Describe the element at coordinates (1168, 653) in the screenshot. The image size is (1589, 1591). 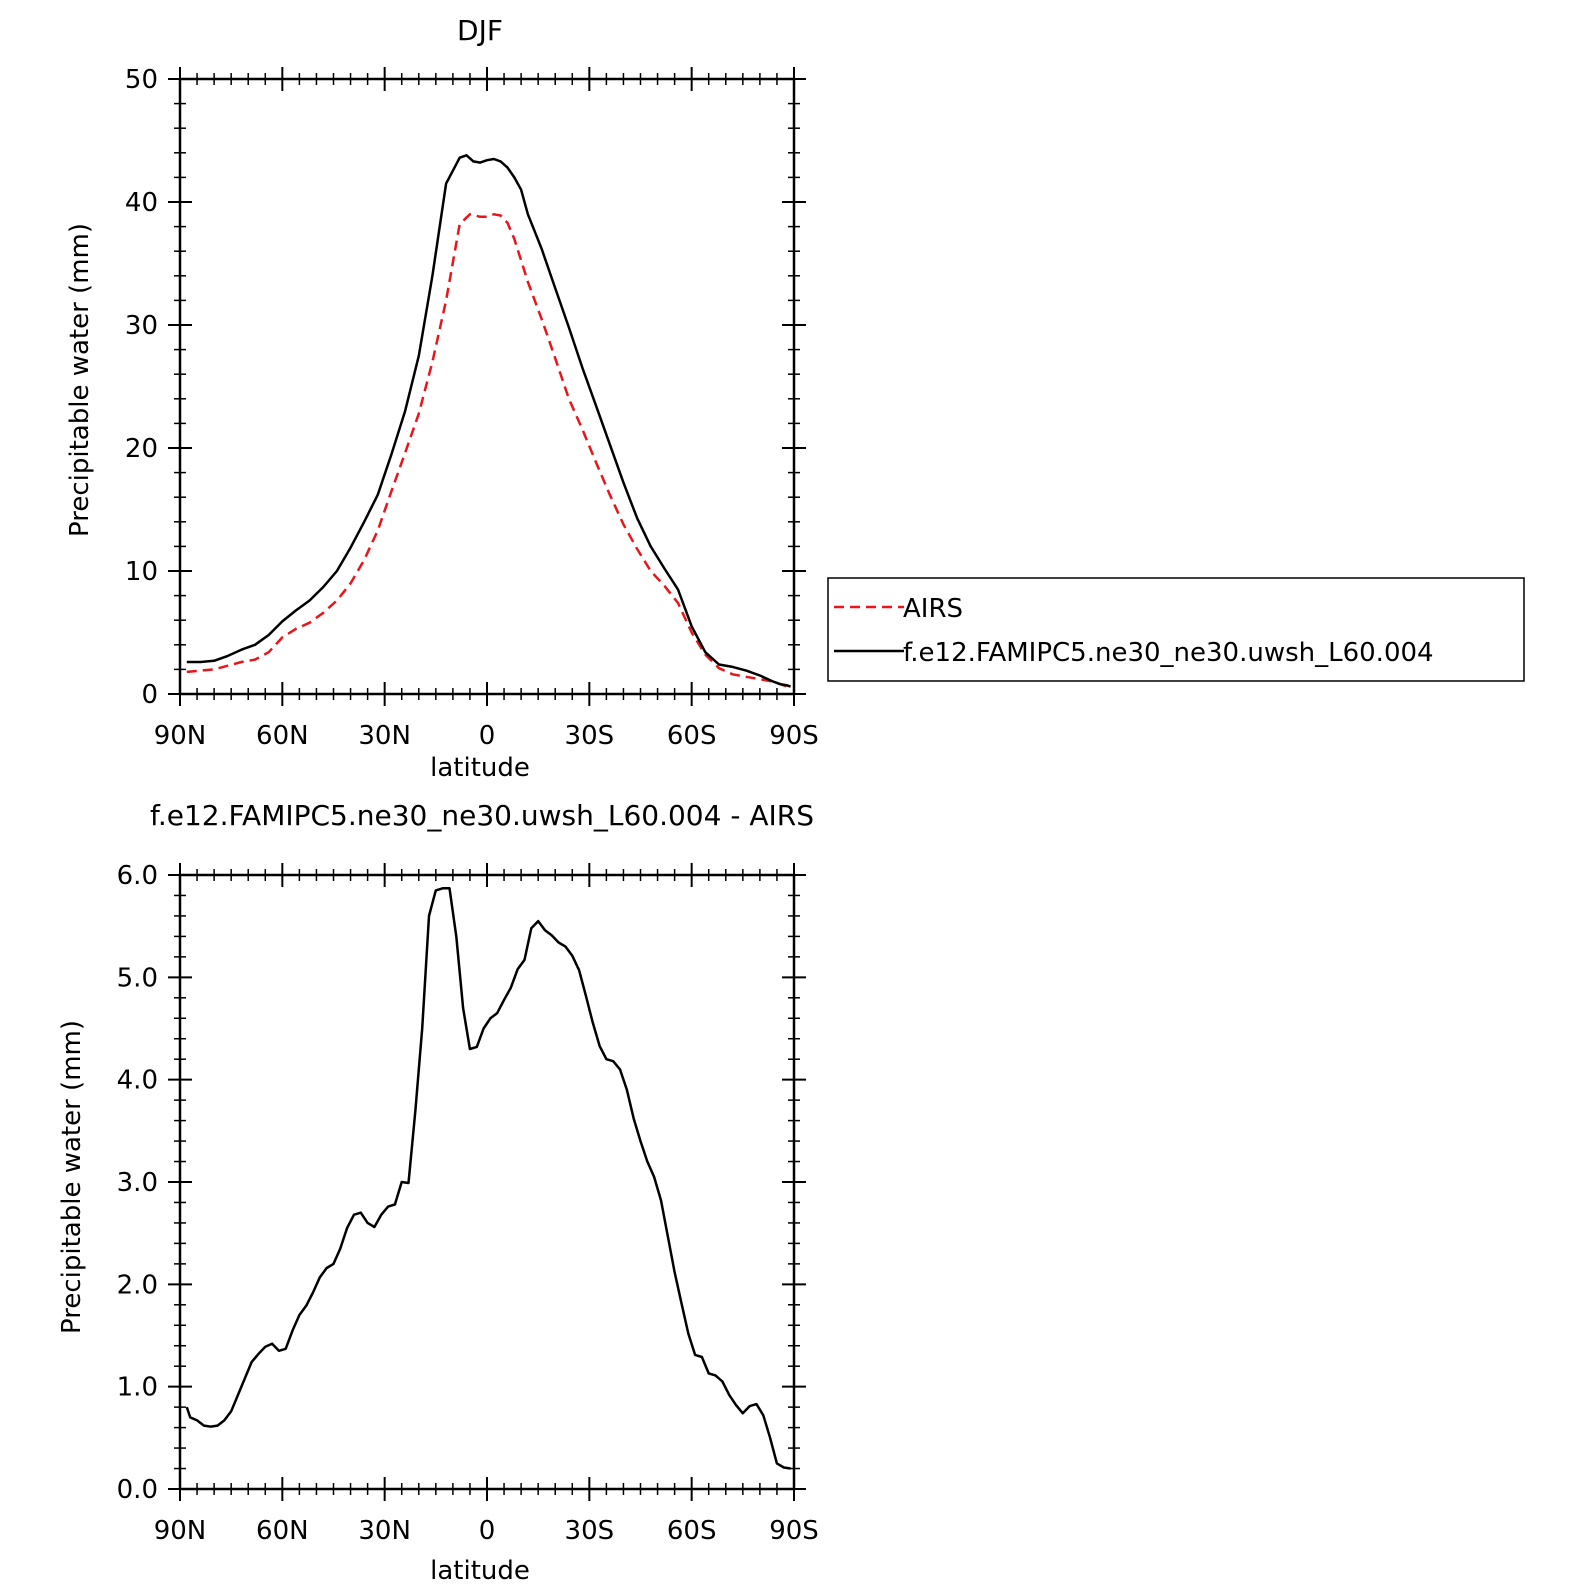
I see `legend-label-model: f.e12.FAMIPC5.ne30_ne30.uwsh_L60.004` at that location.